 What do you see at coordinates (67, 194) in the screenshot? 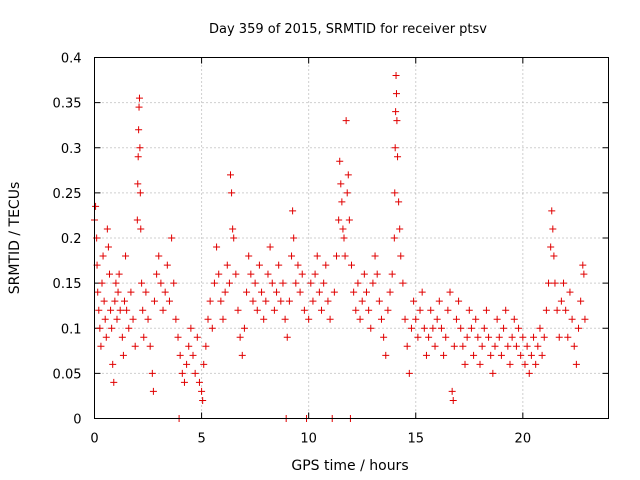
I see `y-tick-label: 0.25` at bounding box center [67, 194].